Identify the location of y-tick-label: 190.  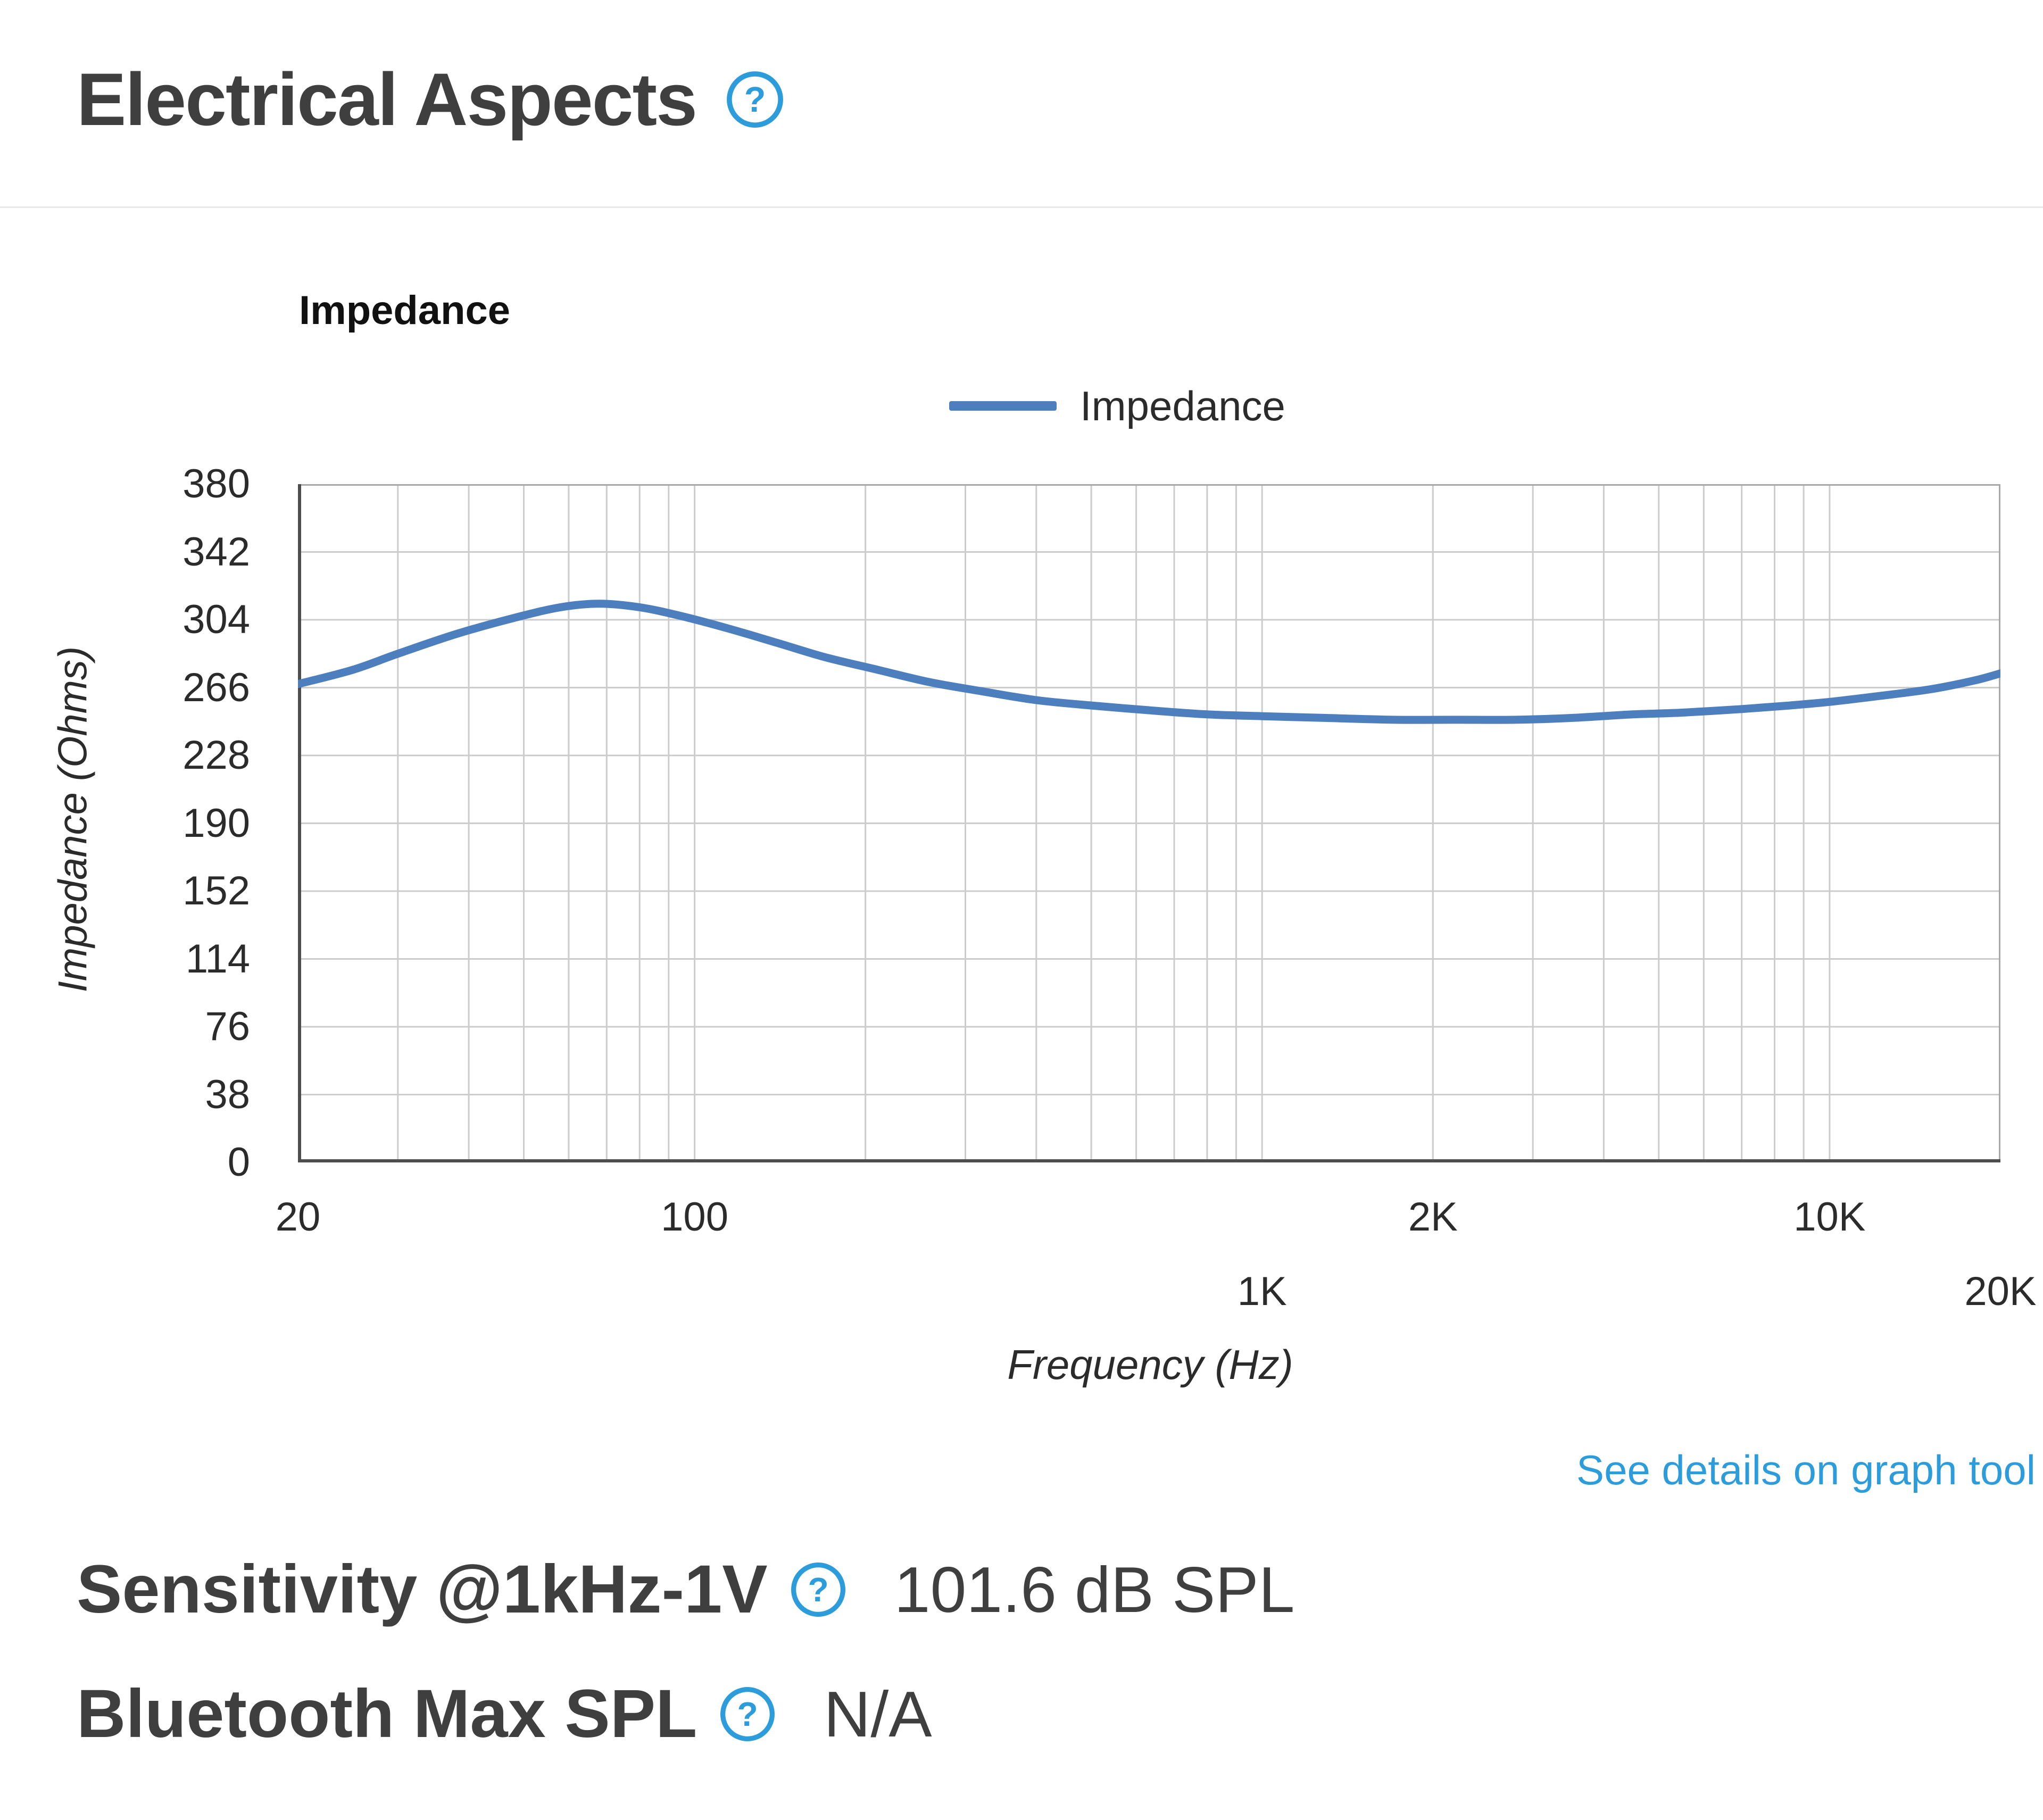
(216, 823).